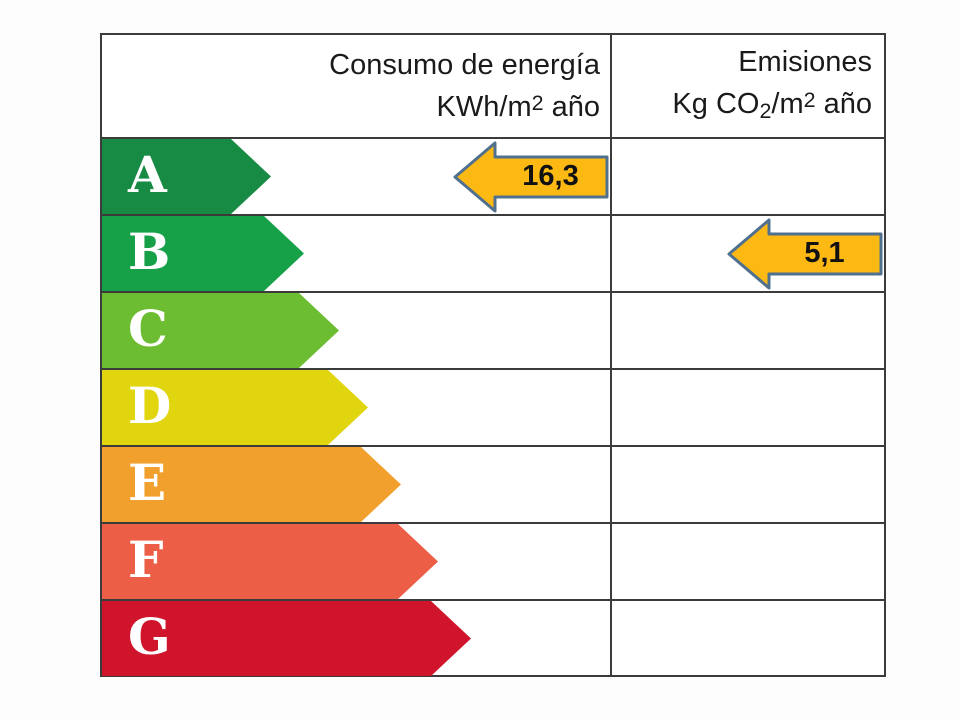 This screenshot has height=720, width=960. Describe the element at coordinates (146, 559) in the screenshot. I see `rating-letter-f: F` at that location.